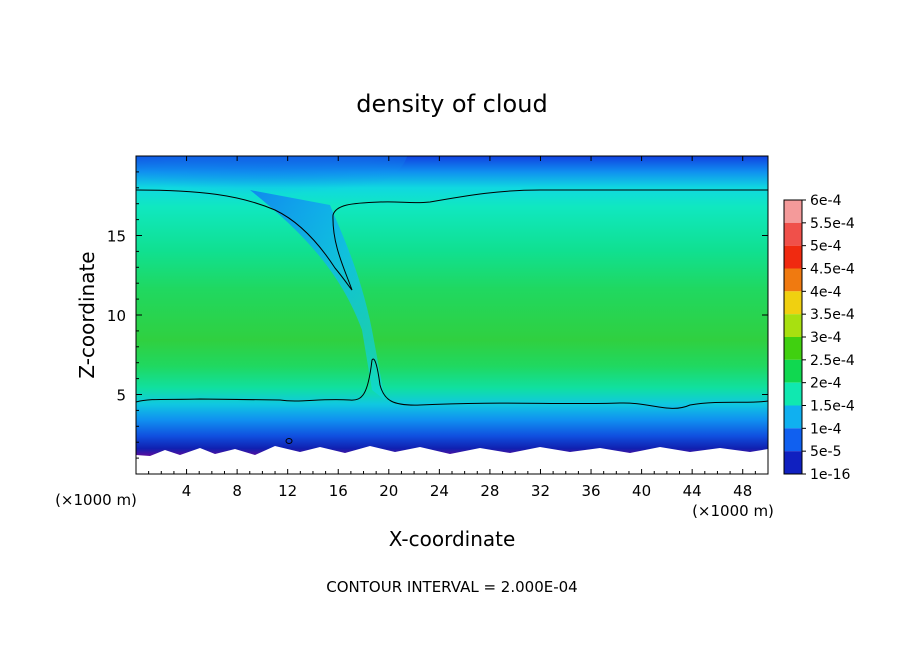  I want to click on colorbar-label: 3e-4, so click(826, 338).